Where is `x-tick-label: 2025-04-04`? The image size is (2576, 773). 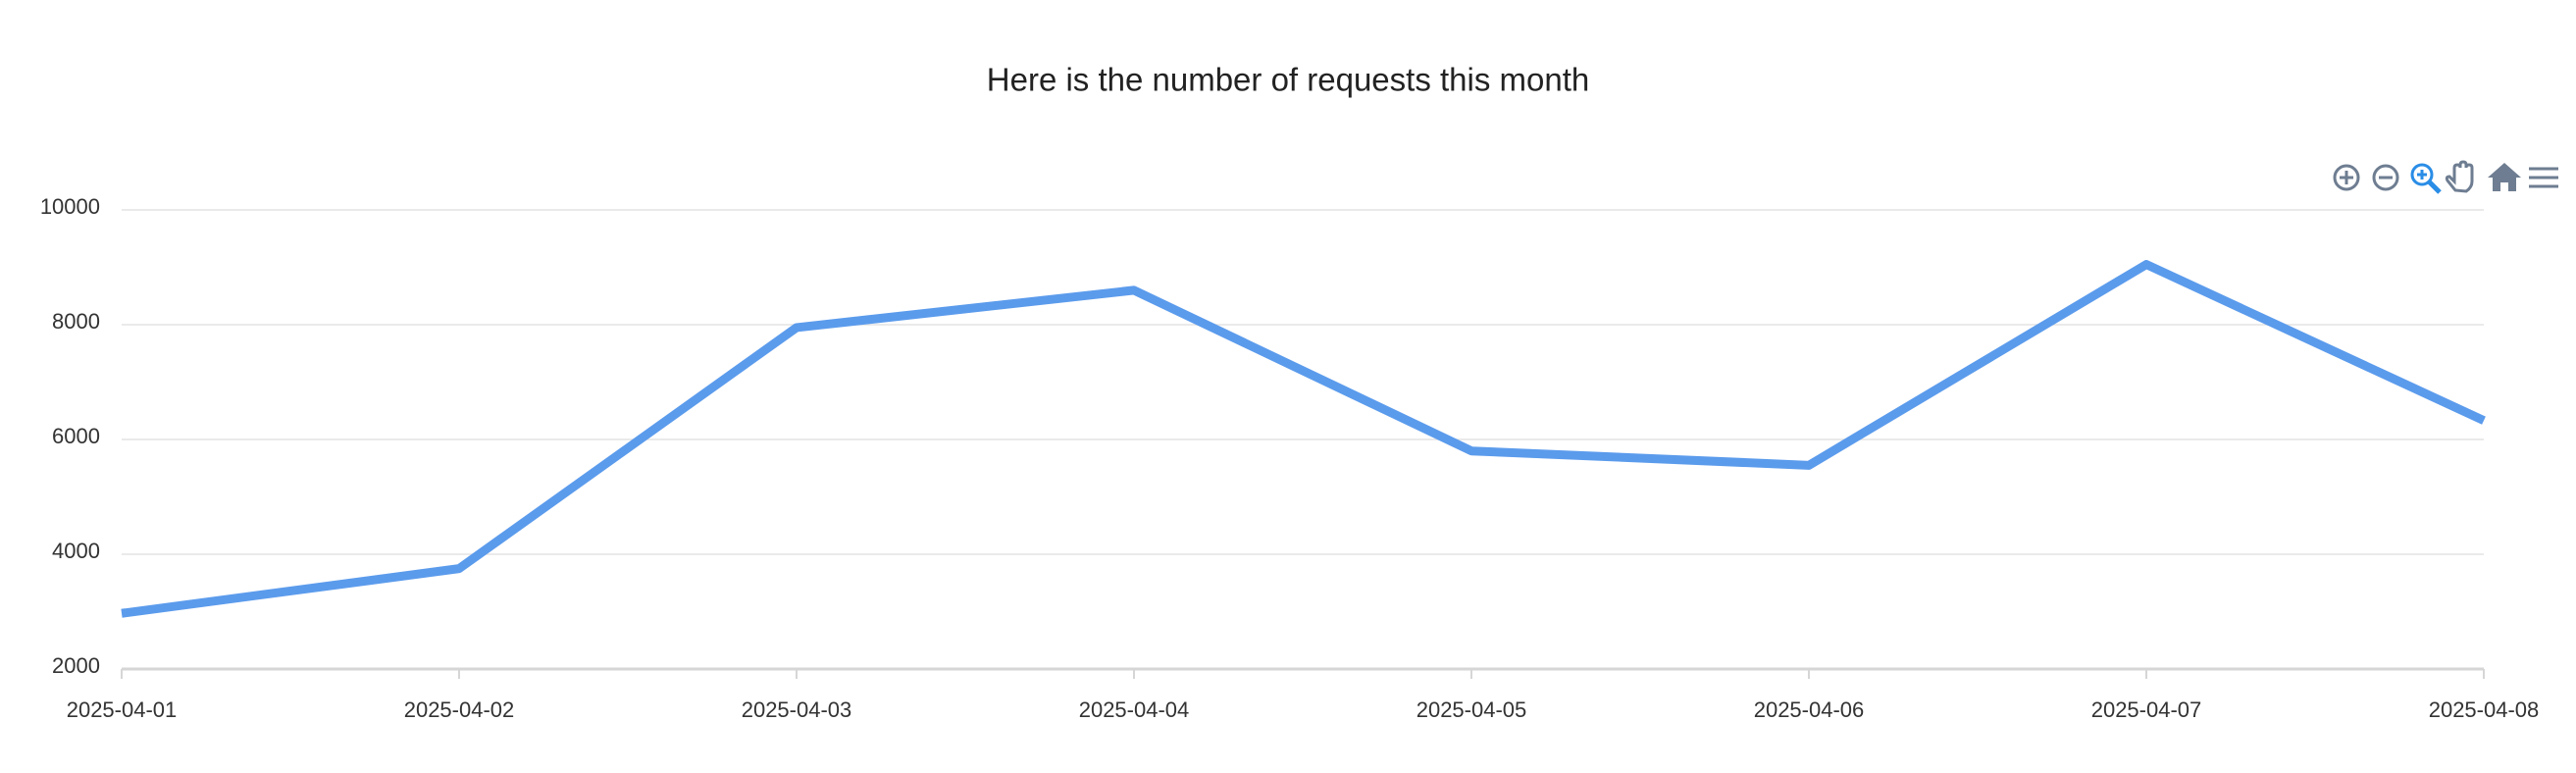
x-tick-label: 2025-04-04 is located at coordinates (1134, 709).